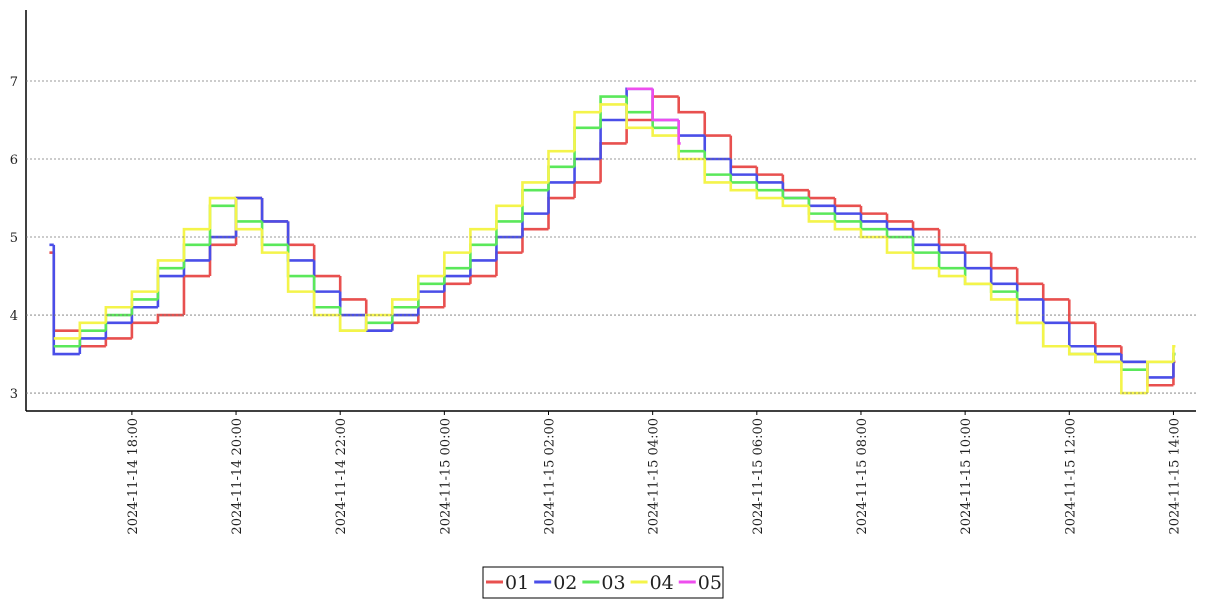  What do you see at coordinates (1070, 476) in the screenshot?
I see `x-tick-label: 2024-11-15 12:00` at bounding box center [1070, 476].